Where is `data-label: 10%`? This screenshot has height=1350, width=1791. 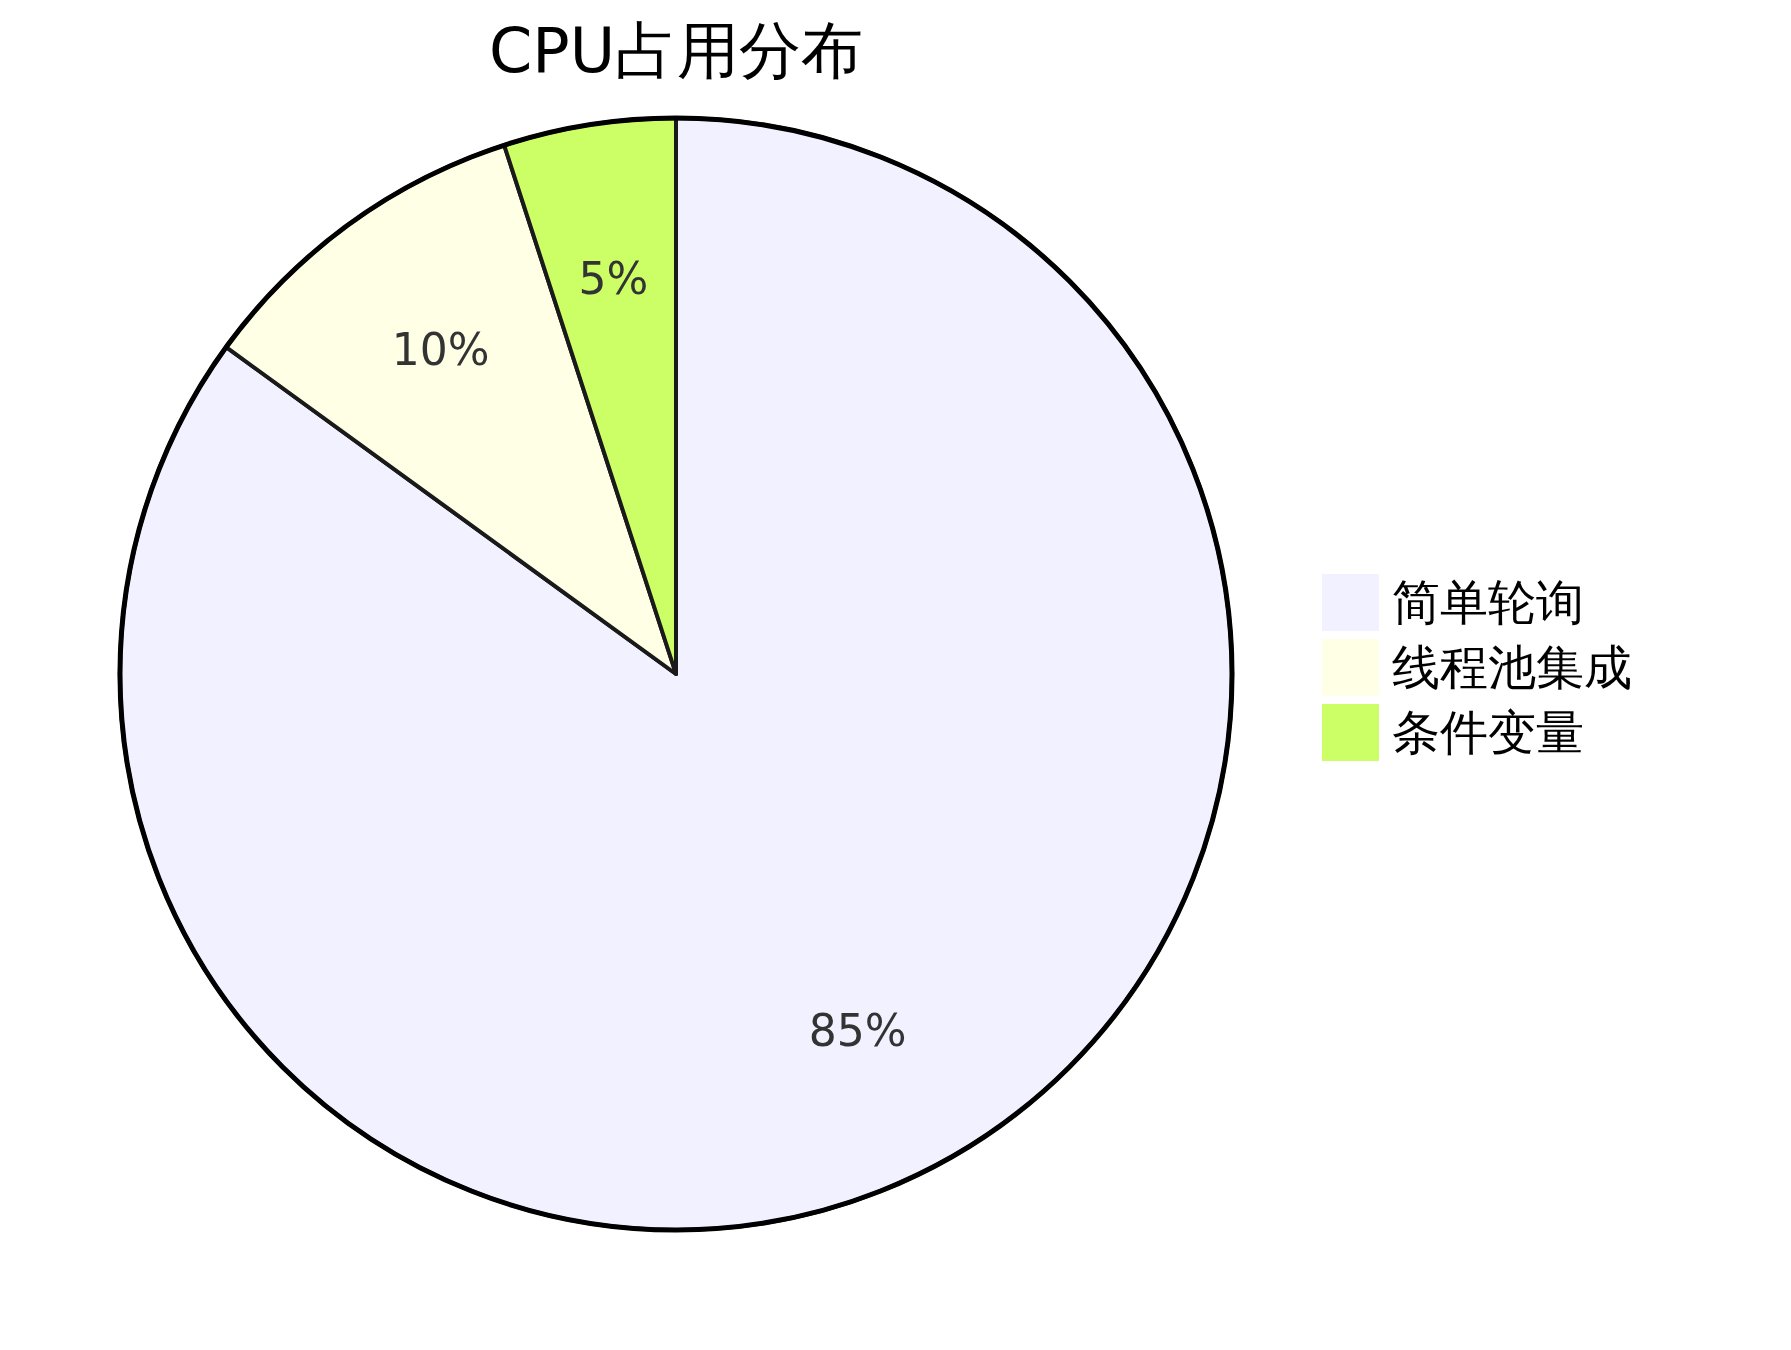 data-label: 10% is located at coordinates (440, 350).